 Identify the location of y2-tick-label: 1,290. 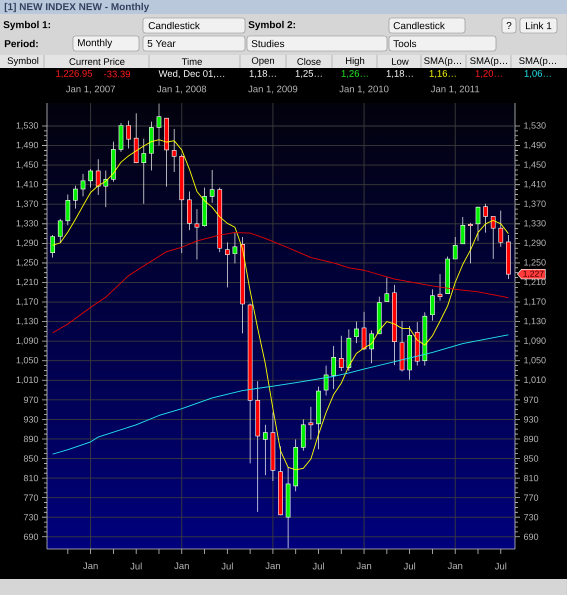
(535, 244).